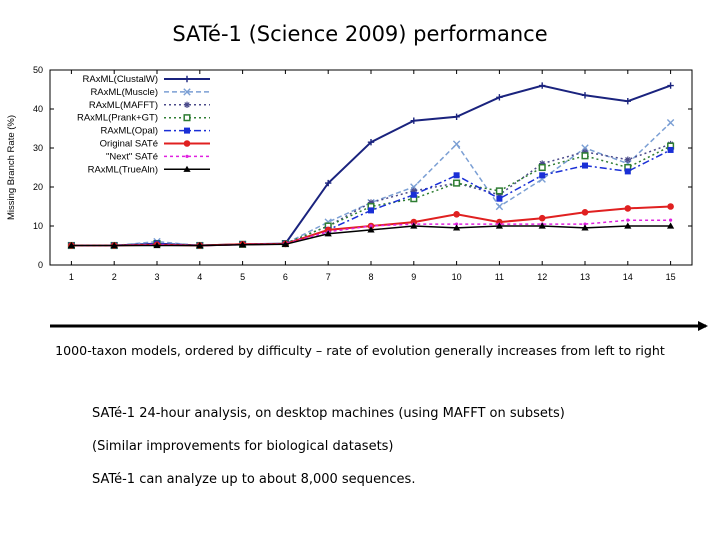 This screenshot has height=540, width=720. Describe the element at coordinates (413, 277) in the screenshot. I see `x-tick-label: 9` at that location.